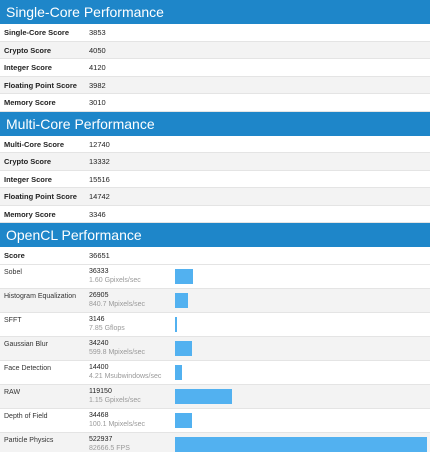 The height and width of the screenshot is (452, 430). What do you see at coordinates (97, 85) in the screenshot?
I see `row-value: 3982` at bounding box center [97, 85].